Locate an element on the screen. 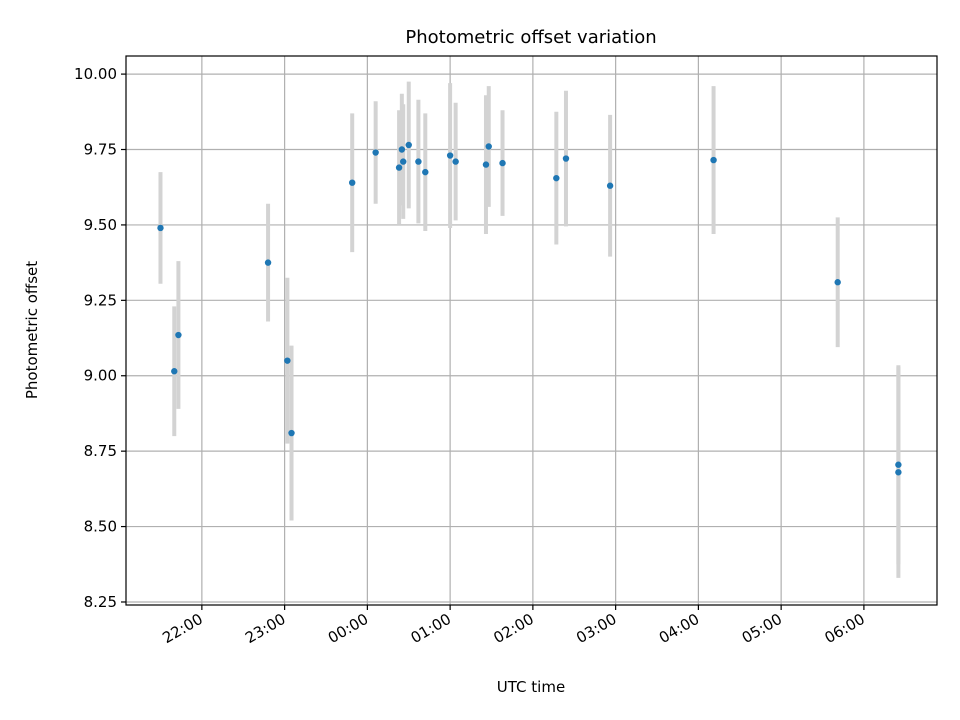 This screenshot has width=960, height=720. y-tick-label: 9.25 is located at coordinates (100, 300).